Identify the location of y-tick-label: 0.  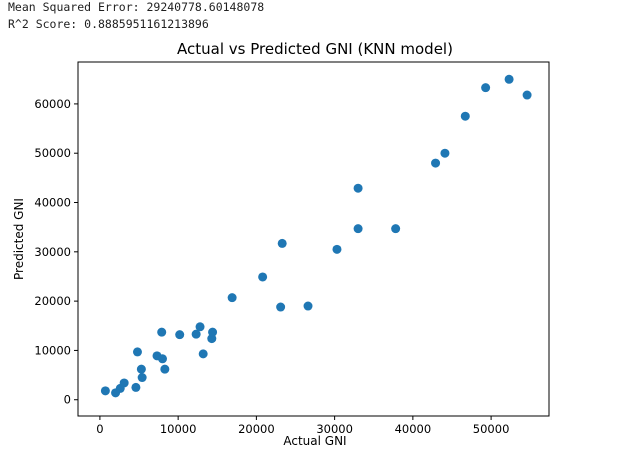
(67, 400).